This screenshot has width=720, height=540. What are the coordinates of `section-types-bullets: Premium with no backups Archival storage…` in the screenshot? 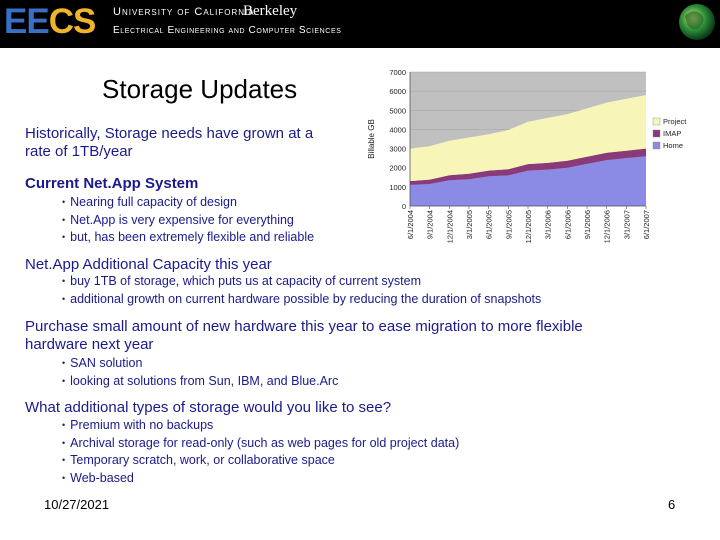 It's located at (260, 452).